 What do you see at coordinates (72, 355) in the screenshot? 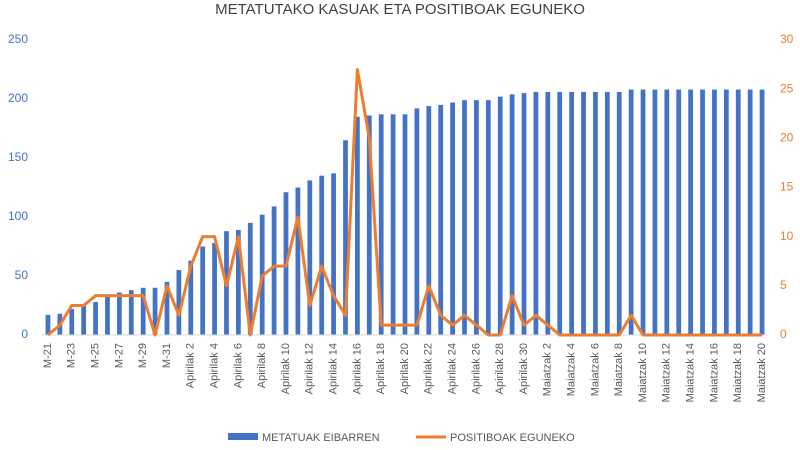
I see `x-tick-label: M-23` at bounding box center [72, 355].